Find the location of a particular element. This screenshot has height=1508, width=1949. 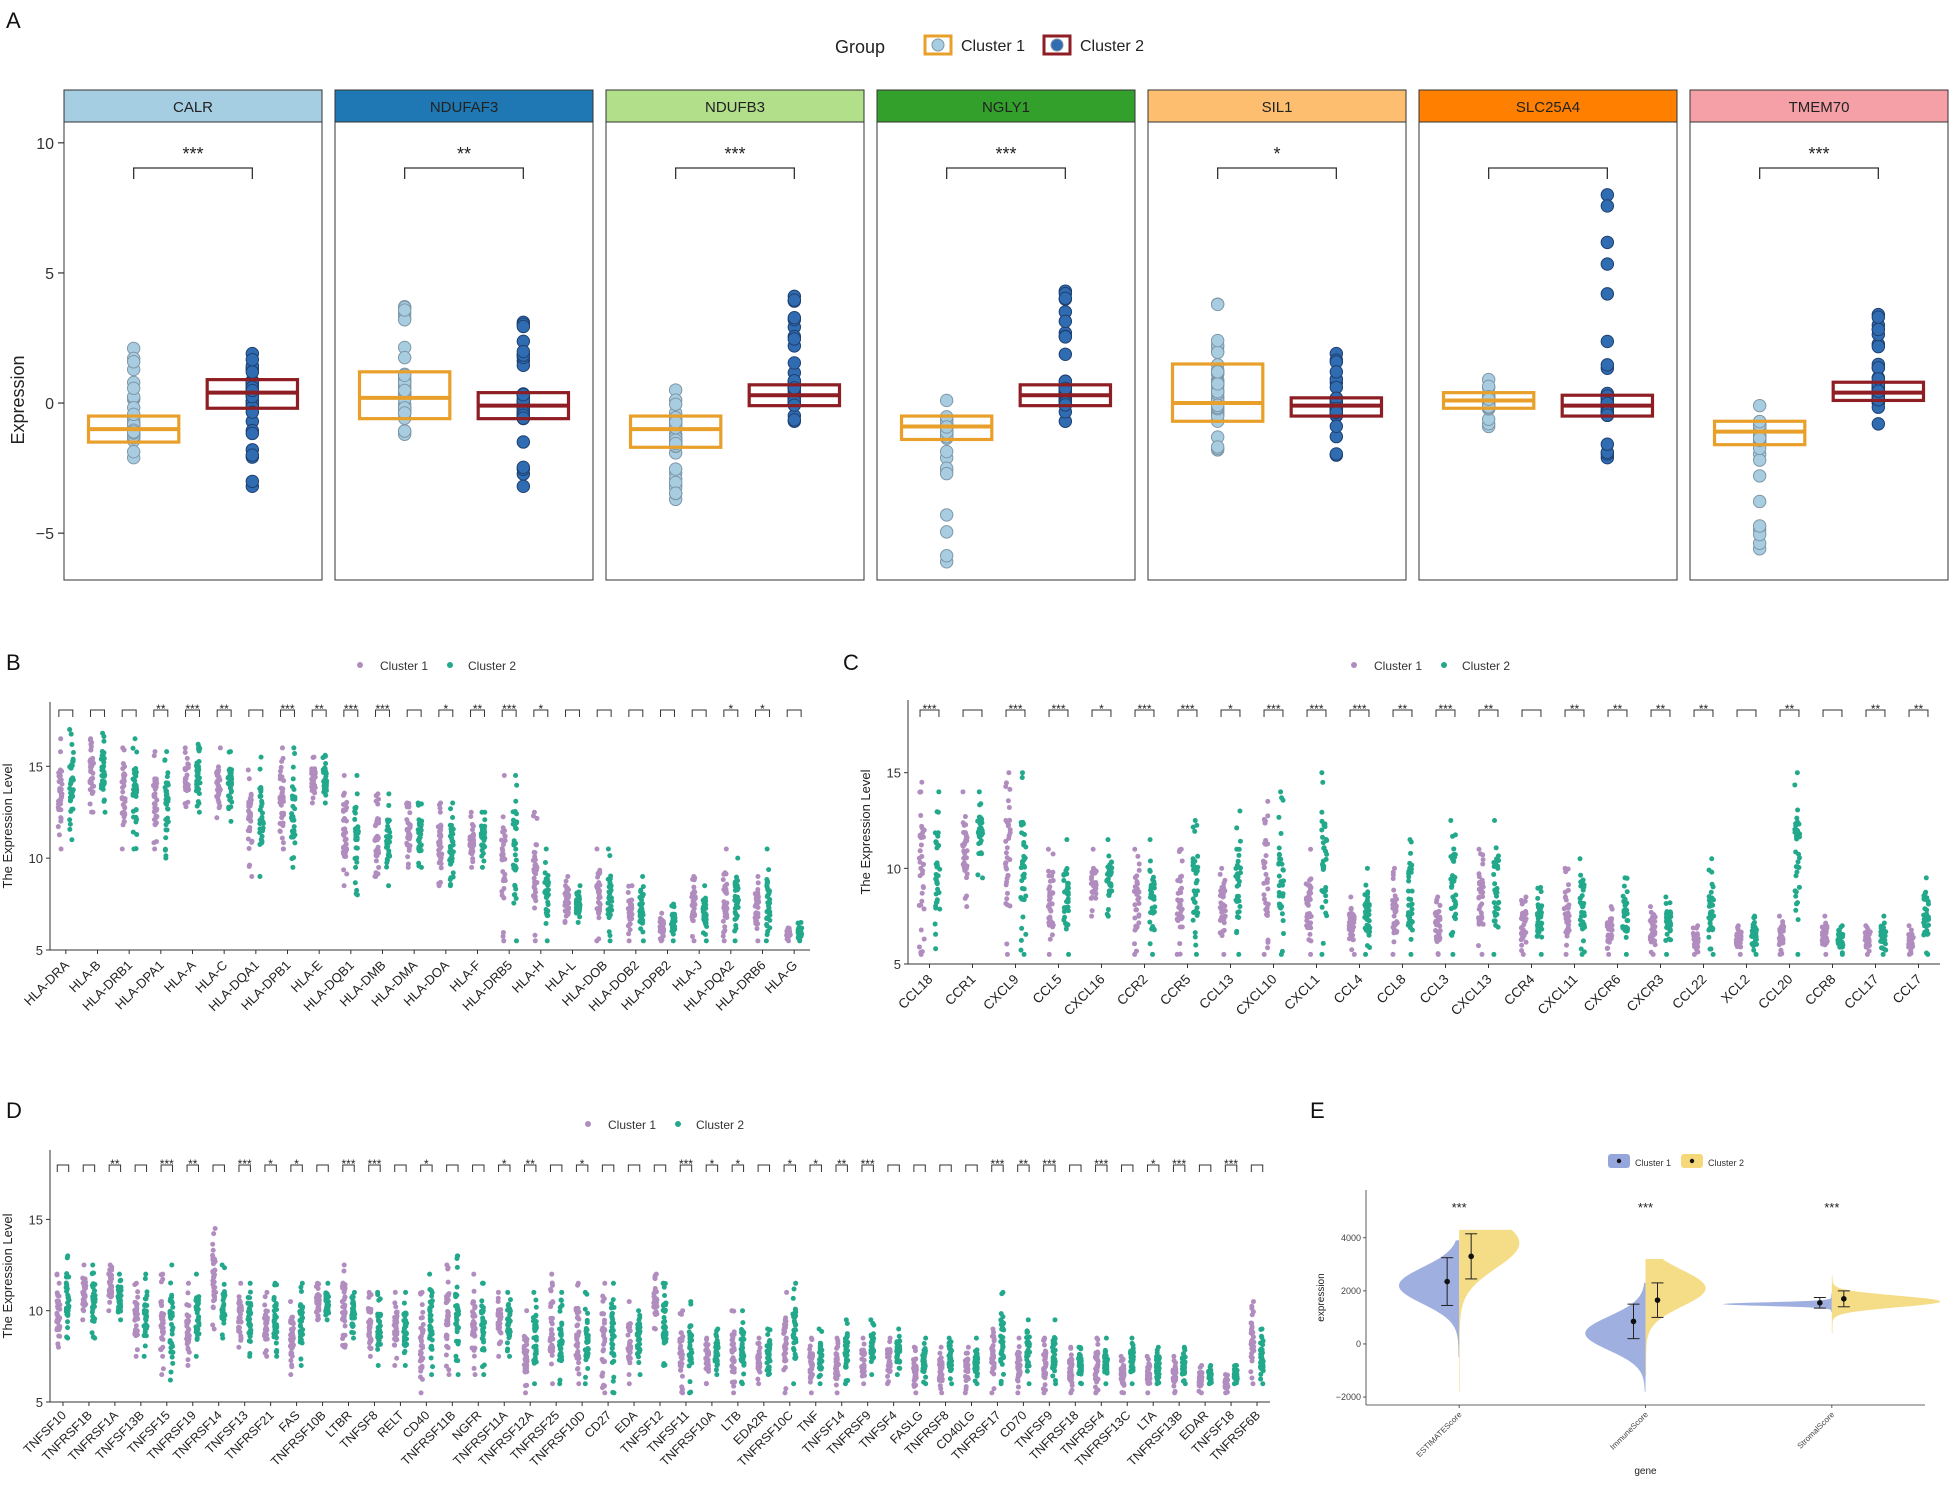

category-ccl13-x-label: CCL13 is located at coordinates (1216, 992).